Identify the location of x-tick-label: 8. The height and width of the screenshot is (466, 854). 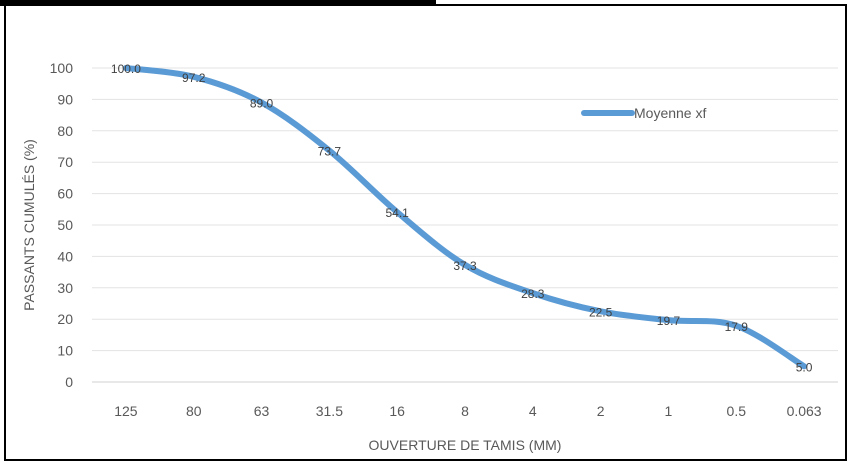
(465, 411).